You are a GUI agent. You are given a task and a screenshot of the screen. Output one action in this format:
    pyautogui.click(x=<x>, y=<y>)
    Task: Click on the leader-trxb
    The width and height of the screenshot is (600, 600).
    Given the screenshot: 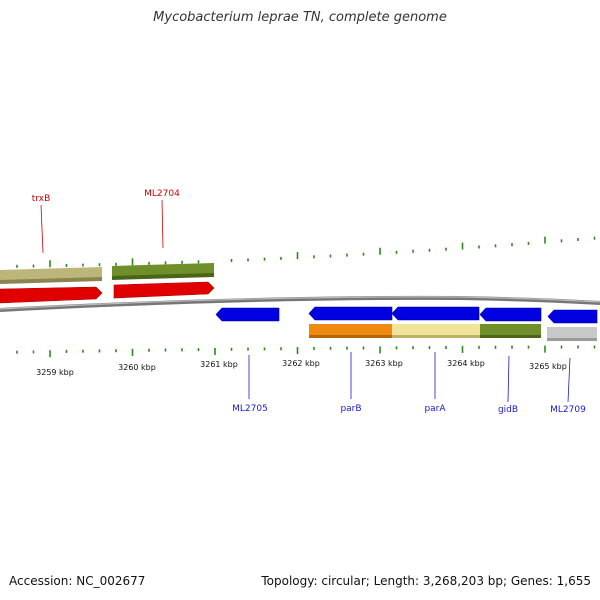 What is the action you would take?
    pyautogui.click(x=42, y=229)
    